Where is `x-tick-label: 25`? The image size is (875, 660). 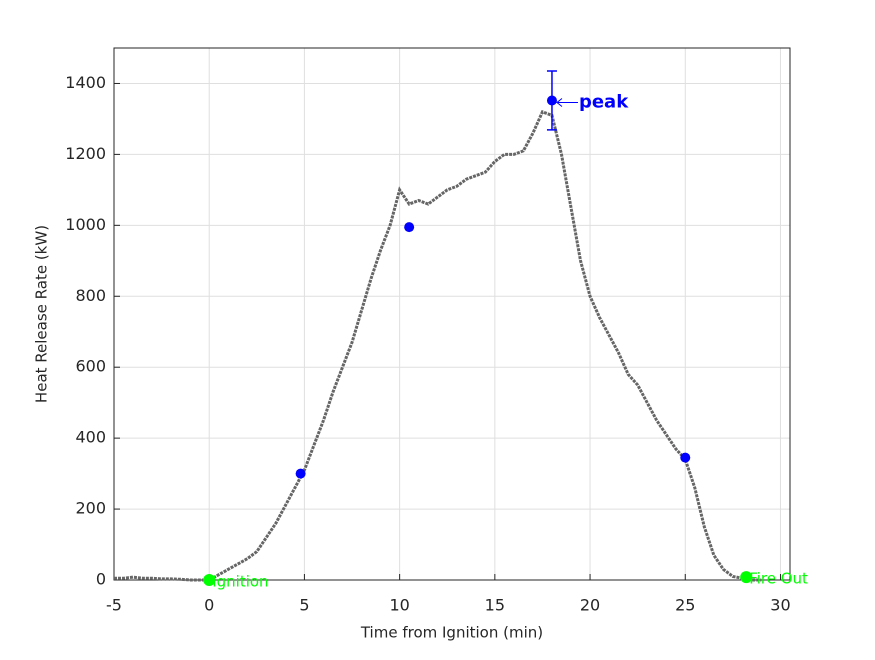
x-tick-label: 25 is located at coordinates (685, 605).